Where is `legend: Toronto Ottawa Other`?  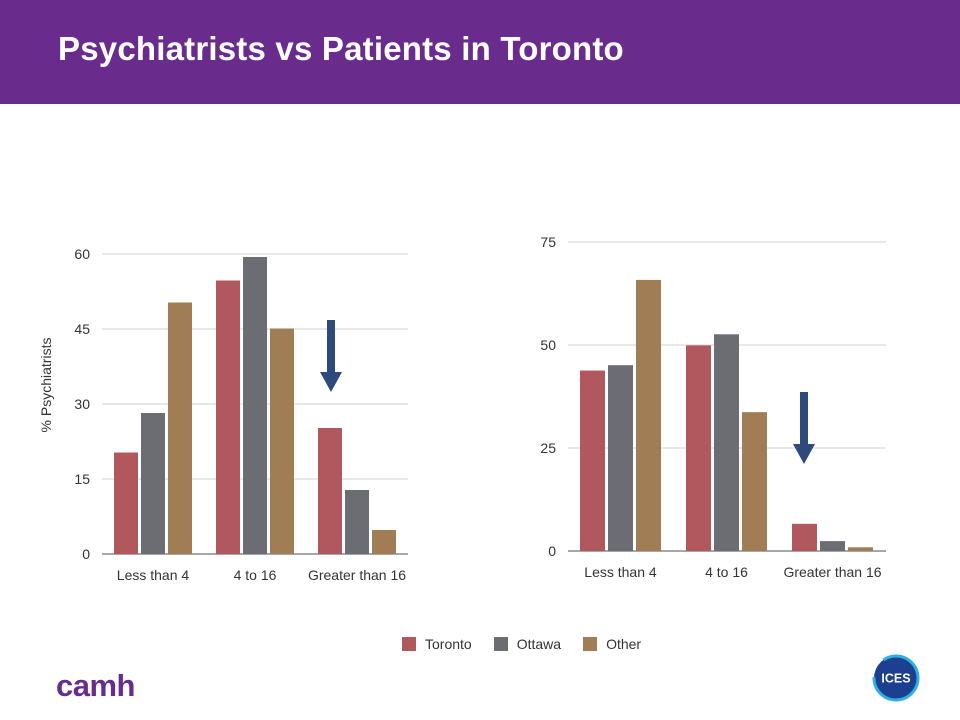
legend: Toronto Ottawa Other is located at coordinates (532, 644).